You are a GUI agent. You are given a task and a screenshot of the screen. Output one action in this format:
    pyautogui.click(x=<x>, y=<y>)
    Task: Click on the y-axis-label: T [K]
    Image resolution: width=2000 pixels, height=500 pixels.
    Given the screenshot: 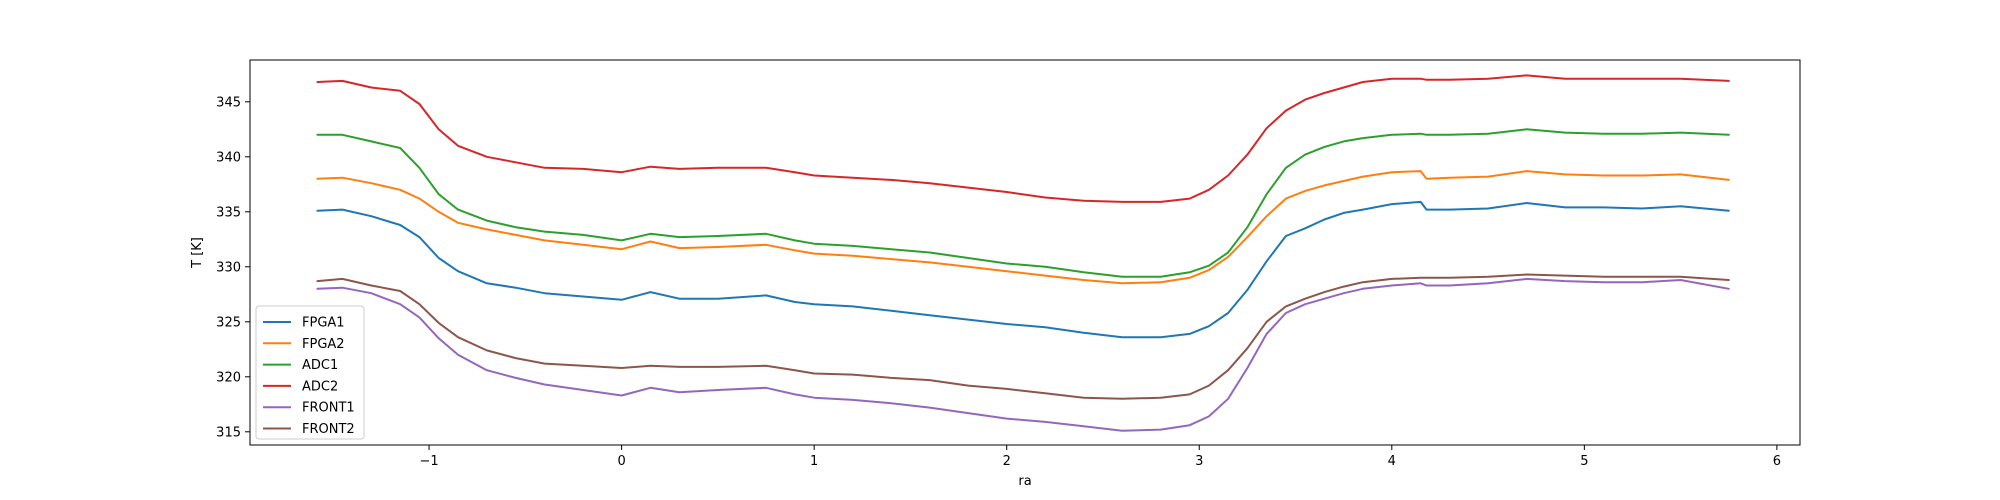 What is the action you would take?
    pyautogui.click(x=197, y=253)
    